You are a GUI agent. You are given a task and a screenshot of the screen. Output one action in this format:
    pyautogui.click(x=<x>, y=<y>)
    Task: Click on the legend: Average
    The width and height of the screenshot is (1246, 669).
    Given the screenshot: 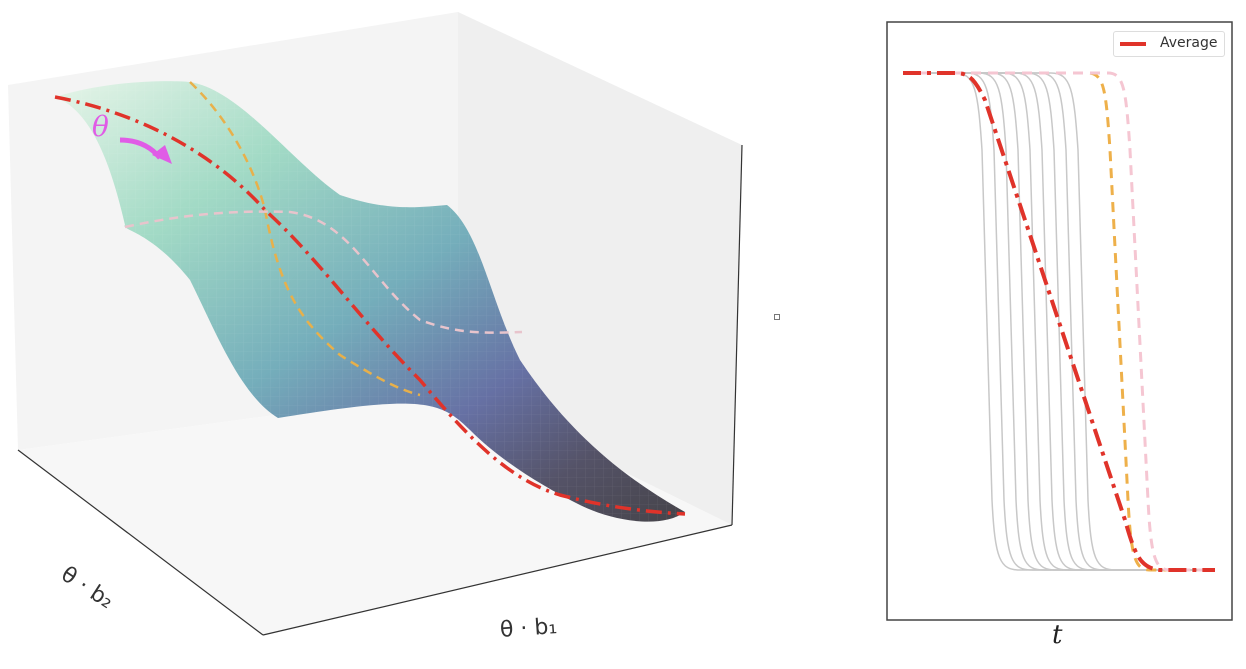 What is the action you would take?
    pyautogui.click(x=1169, y=44)
    